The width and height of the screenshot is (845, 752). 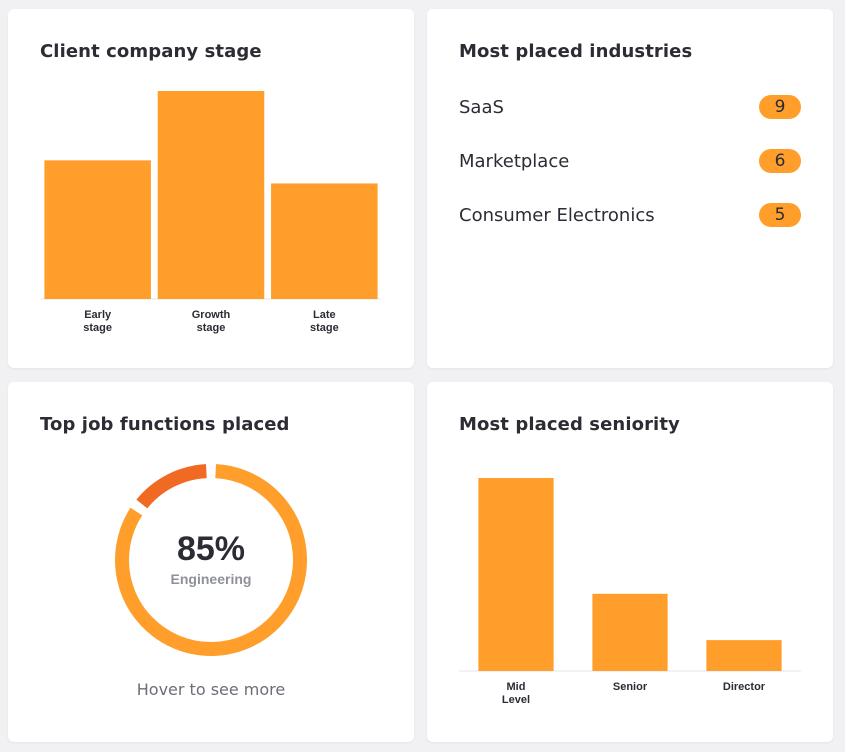 What do you see at coordinates (481, 107) in the screenshot?
I see `industry-label: SaaS` at bounding box center [481, 107].